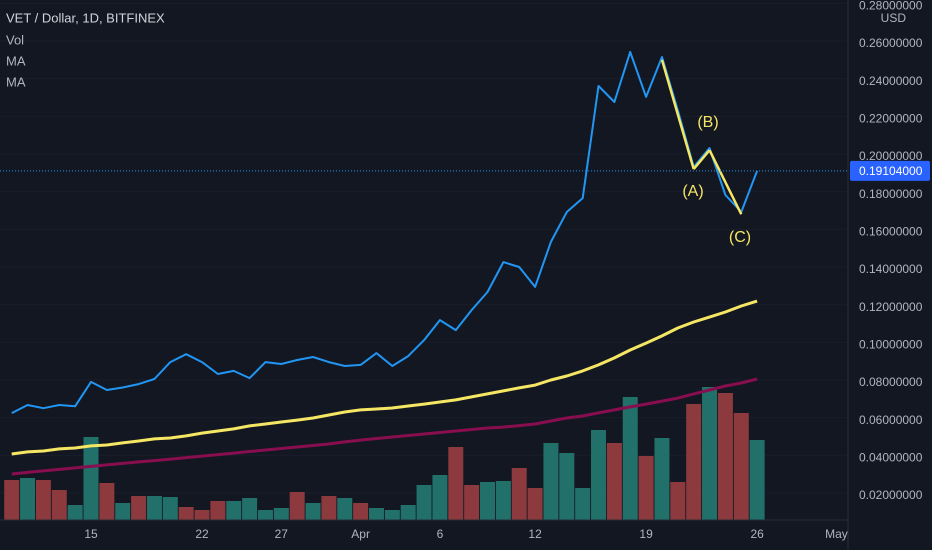 The width and height of the screenshot is (932, 550). I want to click on last-price-label: 0.19104000, so click(891, 171).